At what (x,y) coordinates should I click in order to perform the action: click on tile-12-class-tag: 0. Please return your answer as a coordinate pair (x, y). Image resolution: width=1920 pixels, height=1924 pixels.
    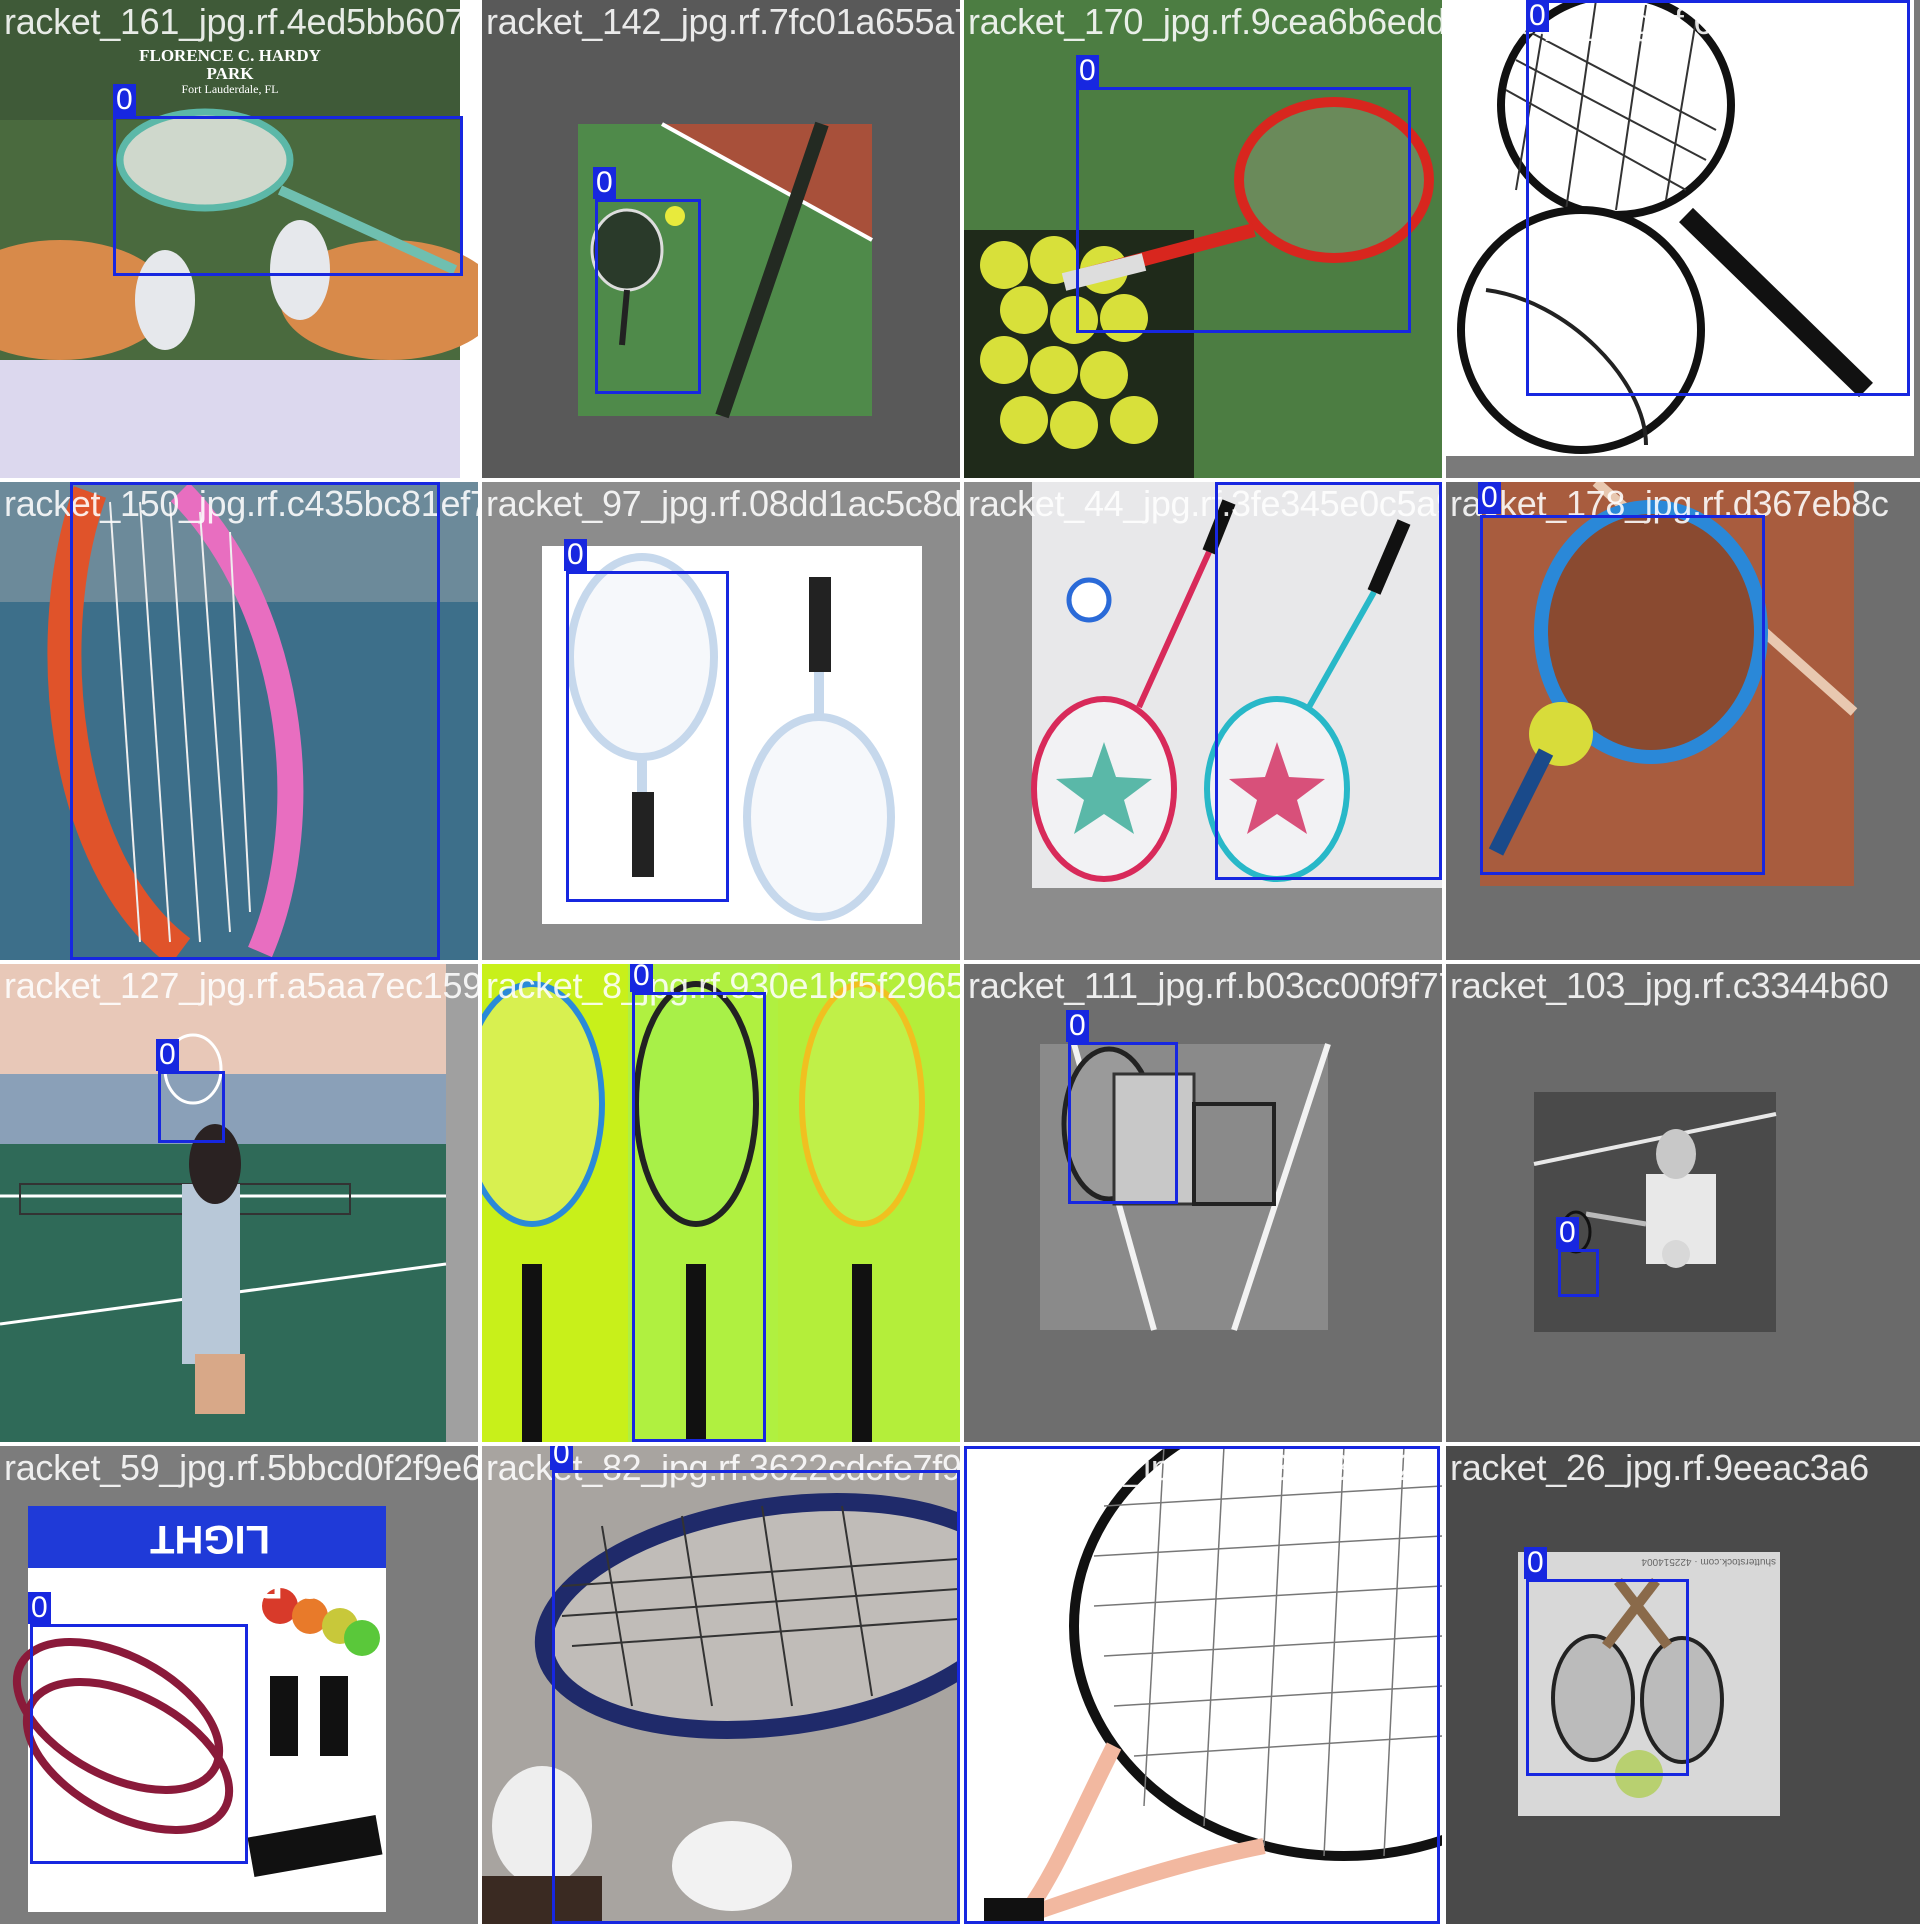
    Looking at the image, I should click on (1567, 1233).